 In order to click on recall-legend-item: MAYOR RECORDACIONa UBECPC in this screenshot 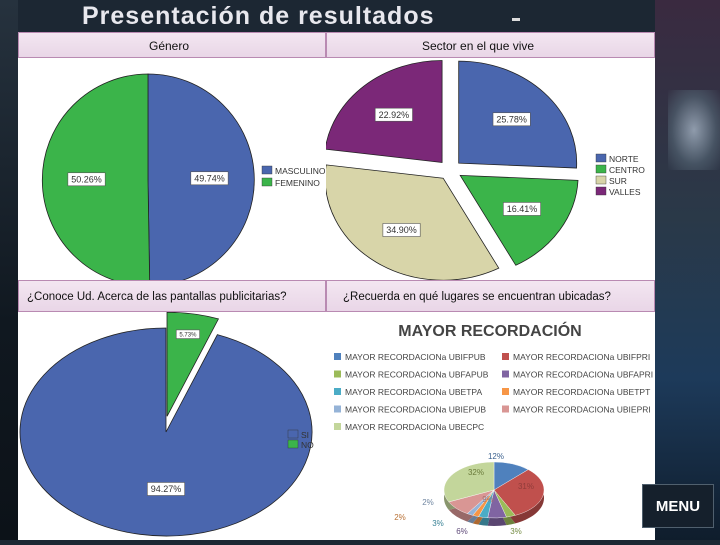, I will do `click(409, 427)`.